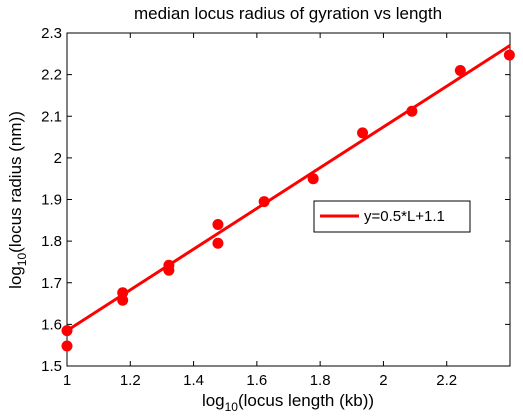 The image size is (523, 417). I want to click on x-axis-label-subscript: 10, so click(232, 407).